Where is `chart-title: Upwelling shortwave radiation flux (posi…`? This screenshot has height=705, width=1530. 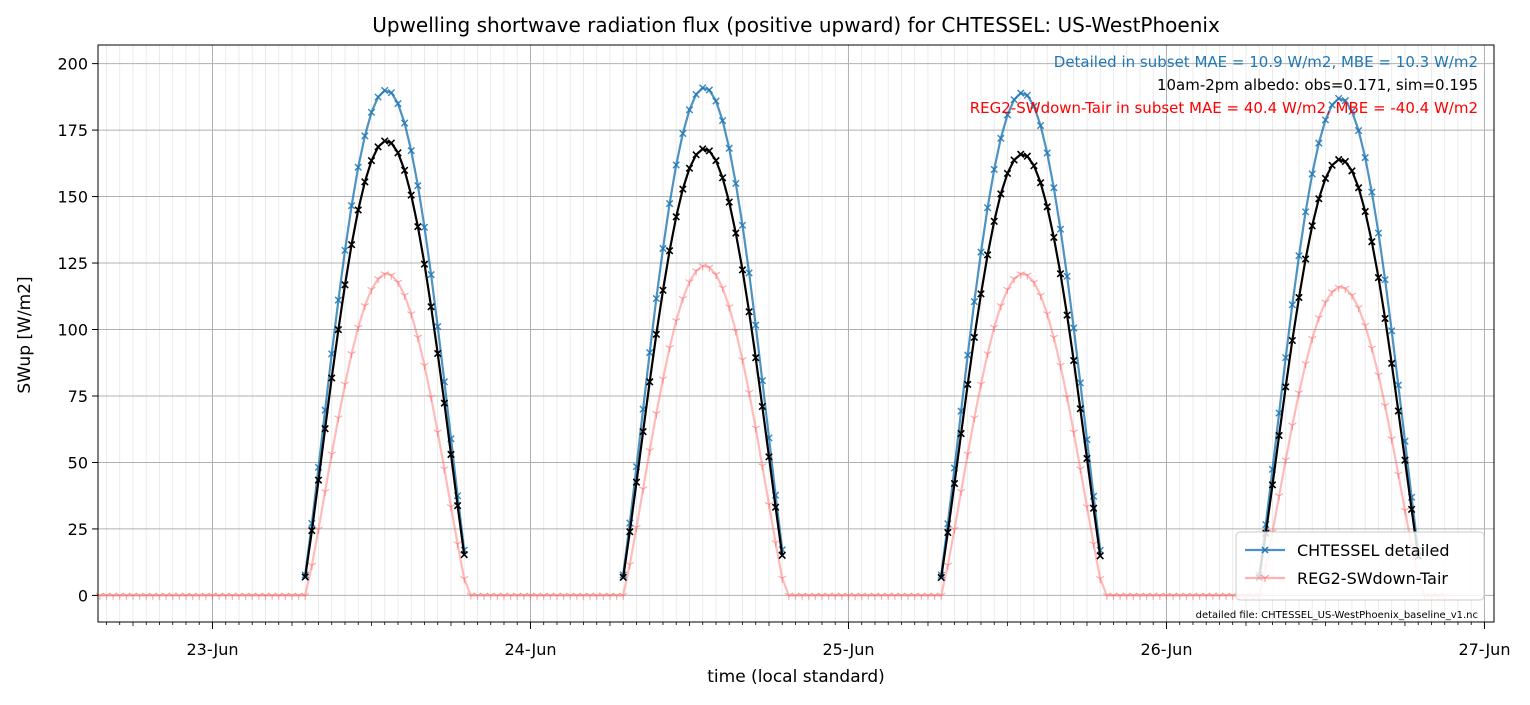
chart-title: Upwelling shortwave radiation flux (posi… is located at coordinates (796, 25).